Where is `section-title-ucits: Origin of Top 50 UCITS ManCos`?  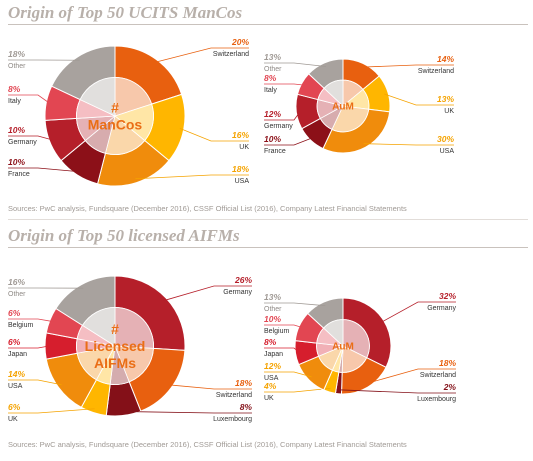
section-title-ucits: Origin of Top 50 UCITS ManCos is located at coordinates (125, 12).